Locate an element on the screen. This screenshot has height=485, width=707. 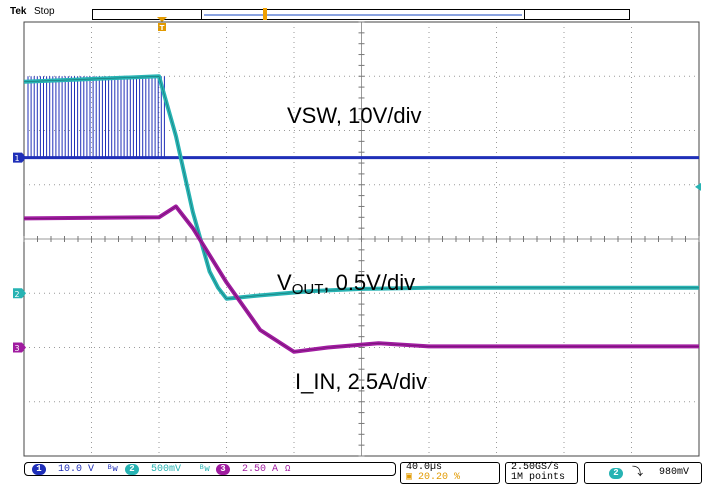
top-bar: Tek Stop T is located at coordinates (353, 15).